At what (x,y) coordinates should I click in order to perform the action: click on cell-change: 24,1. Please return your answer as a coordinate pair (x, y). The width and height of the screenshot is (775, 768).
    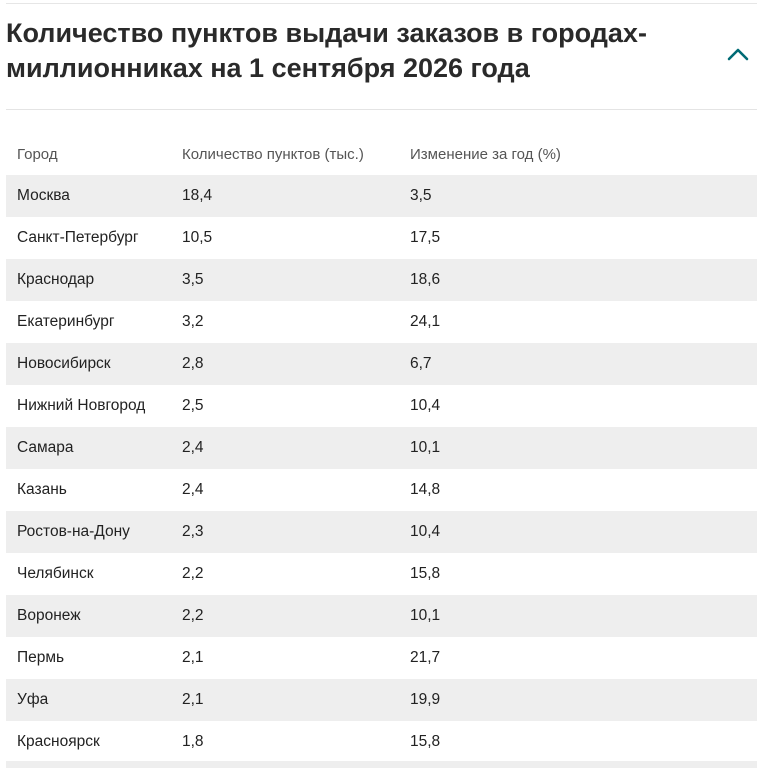
    Looking at the image, I should click on (578, 322).